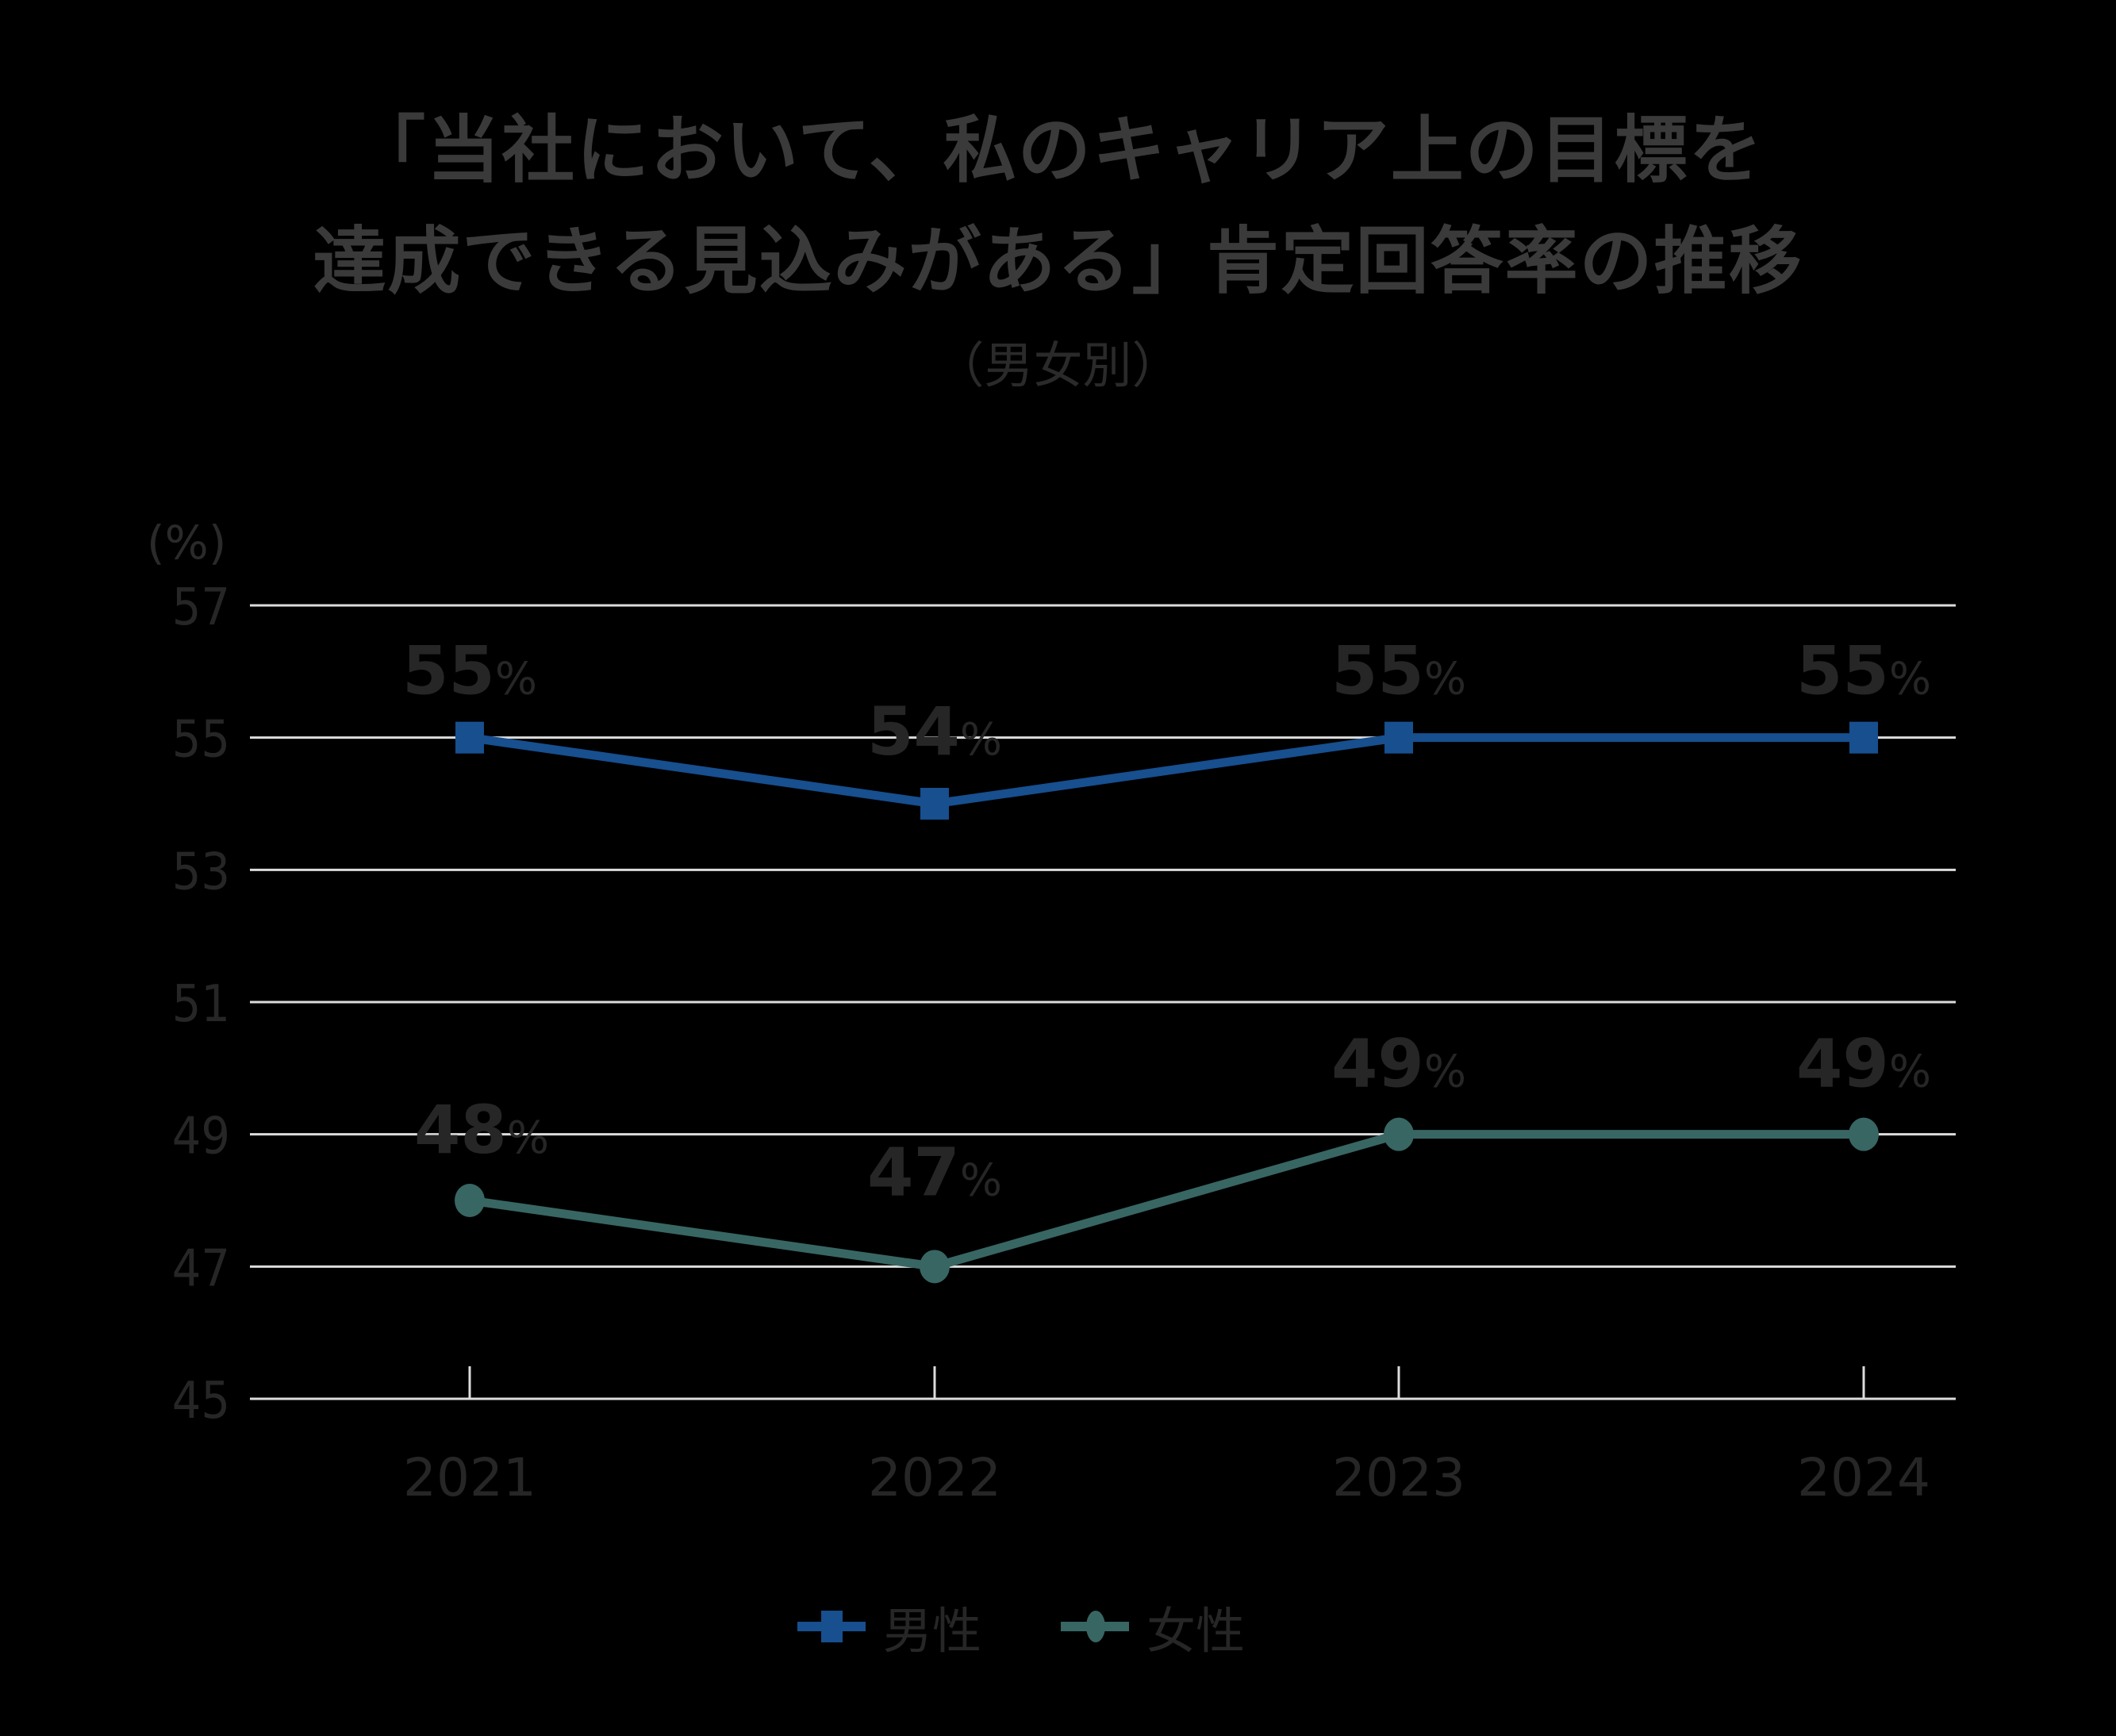 This screenshot has height=1736, width=2116. I want to click on legend-label-female: 女性, so click(1196, 1631).